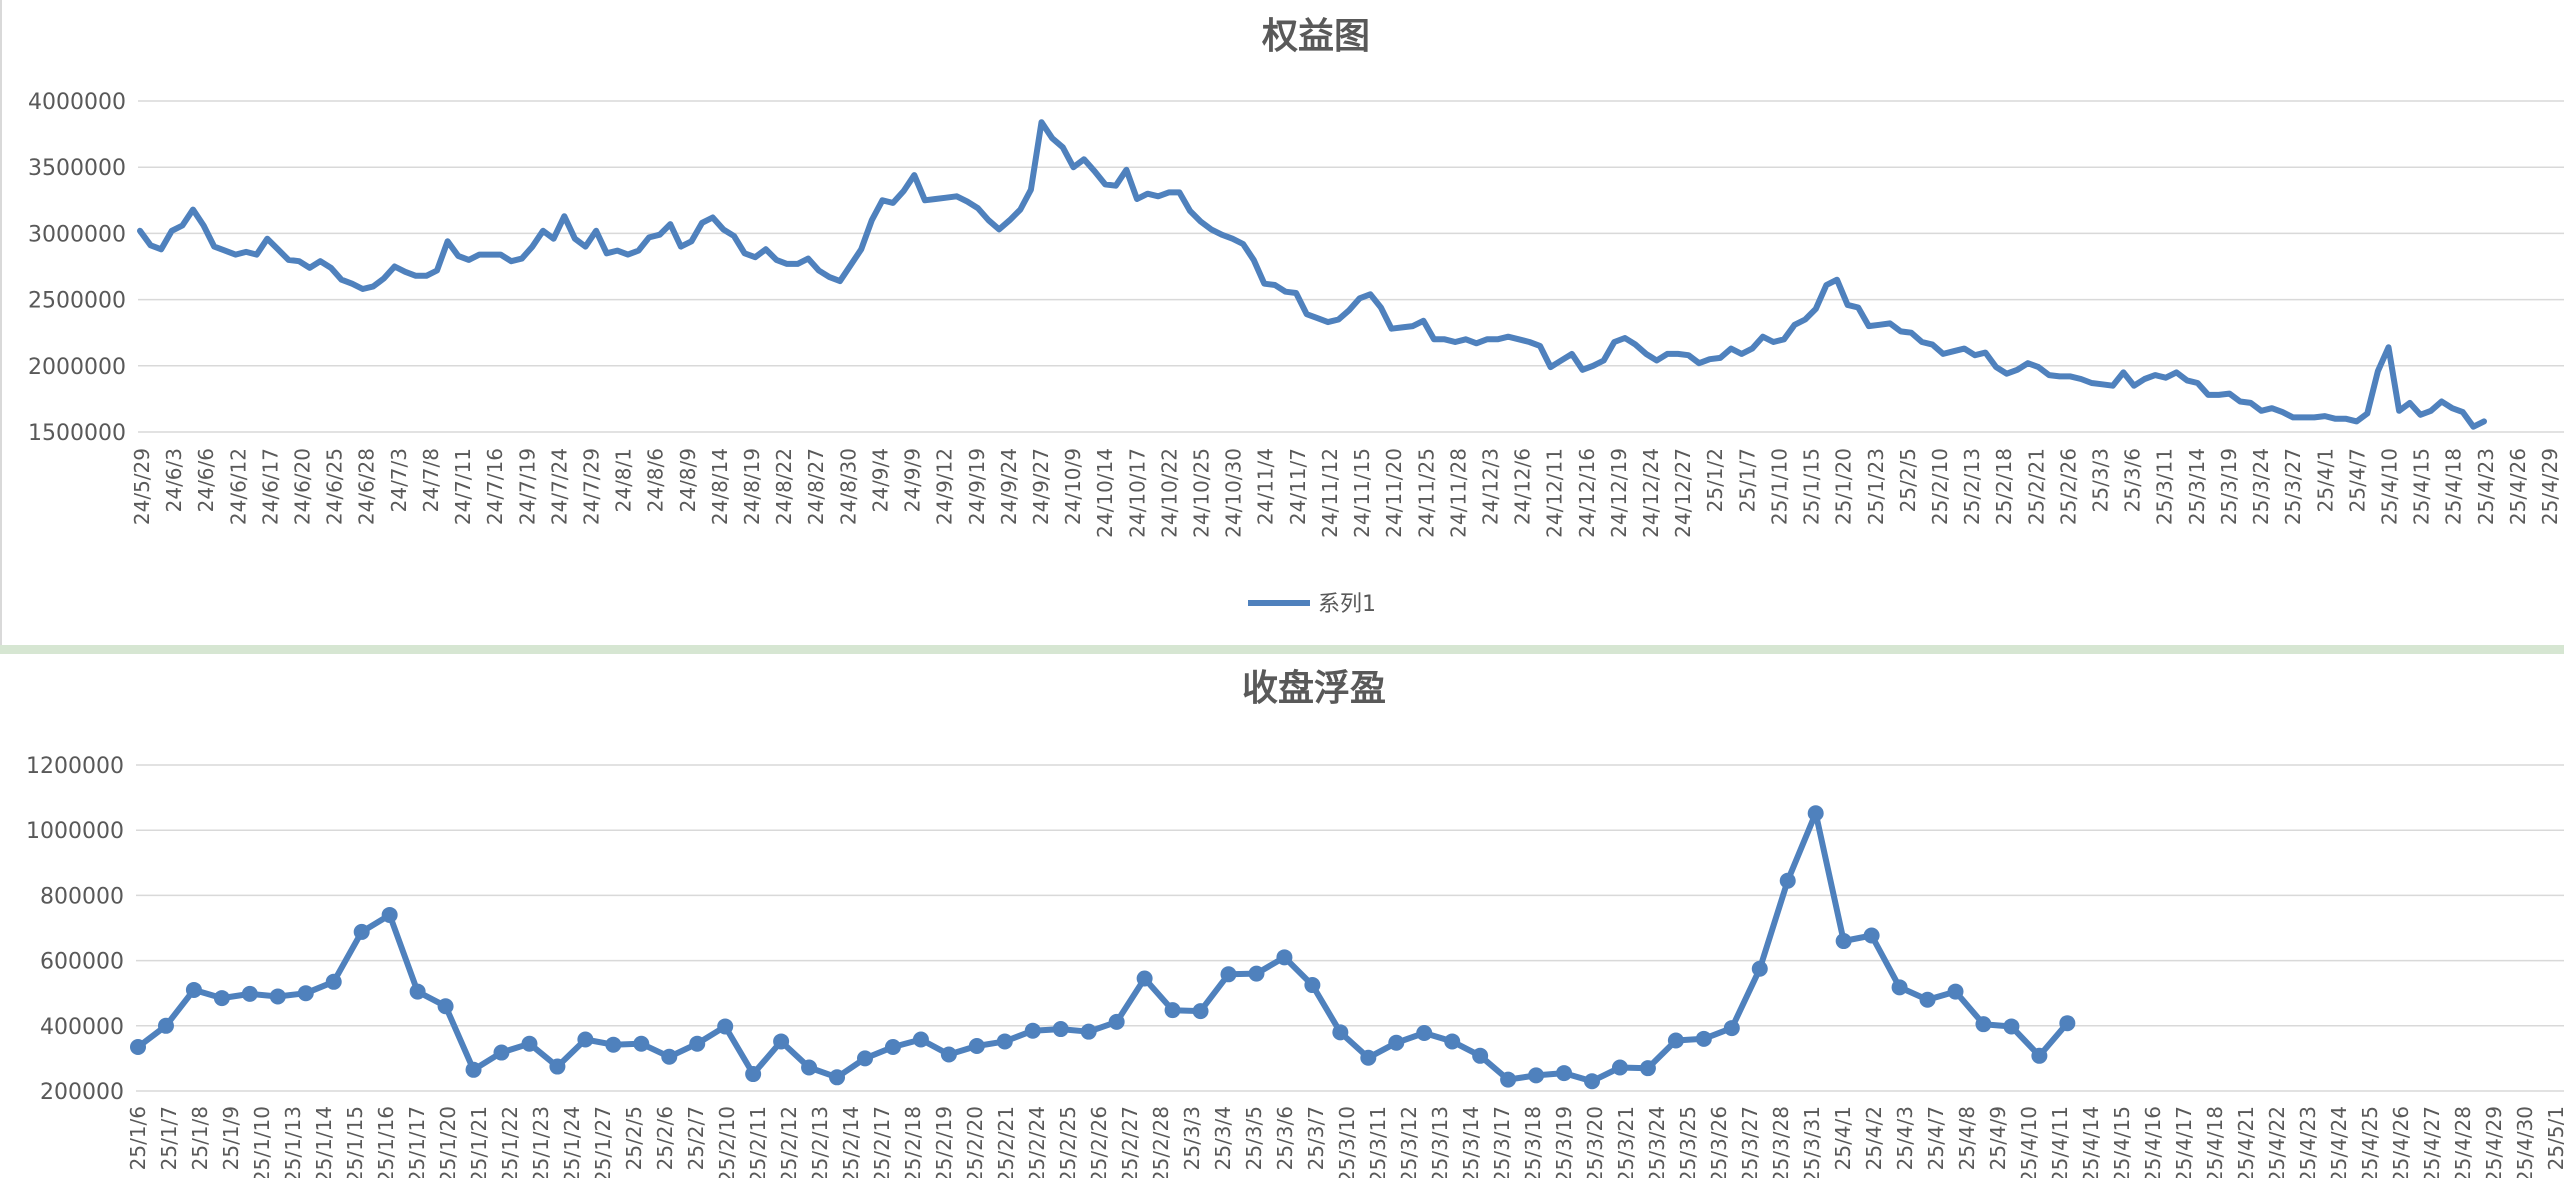  I want to click on x-tick-label: 24/8/14, so click(720, 486).